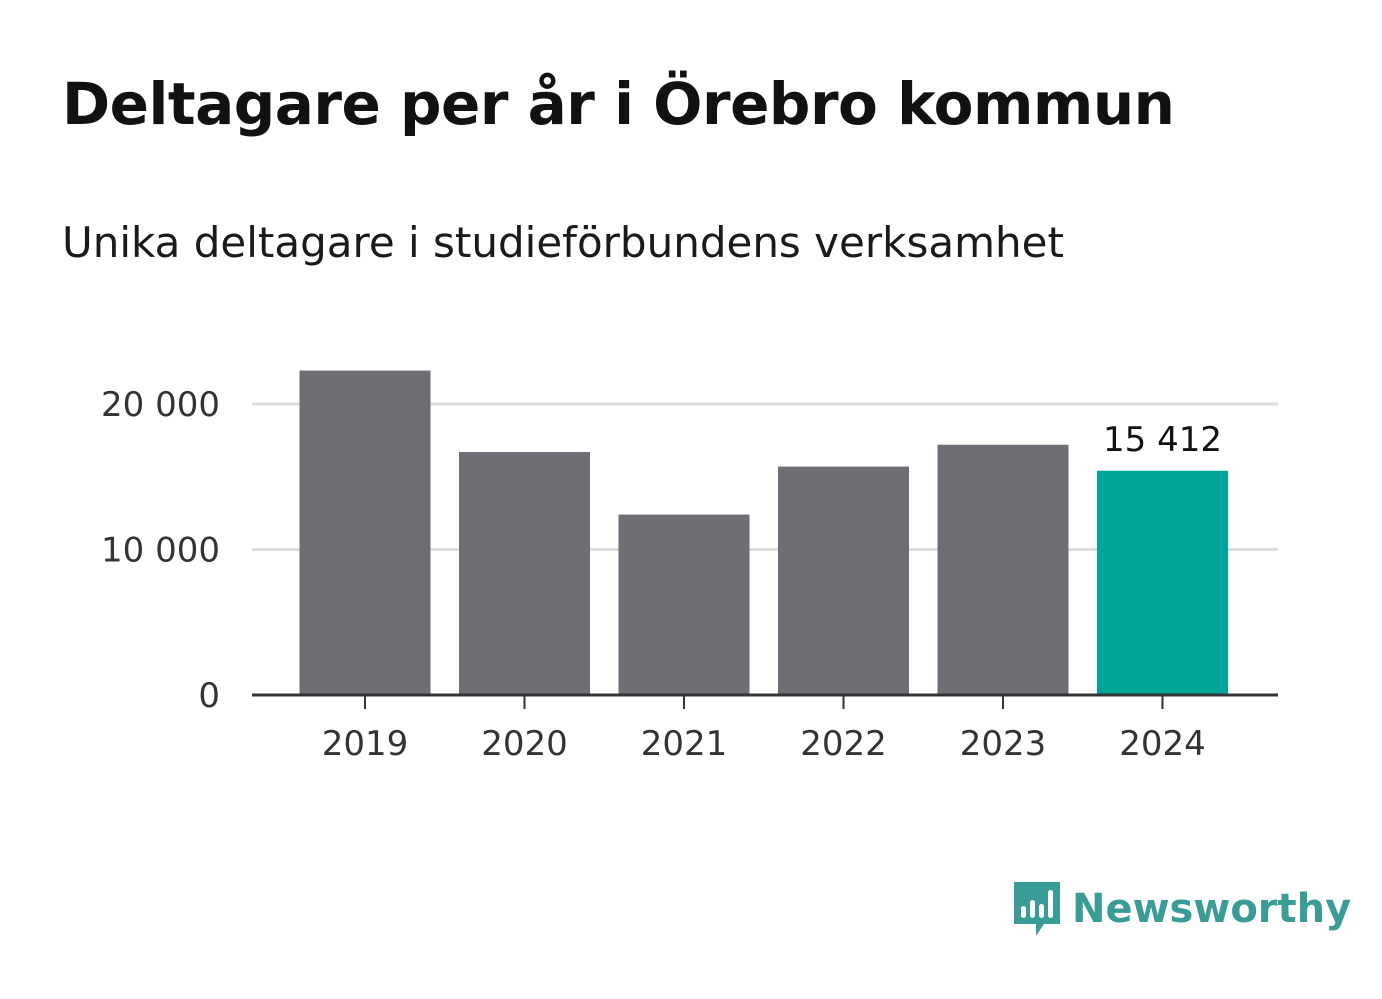 This screenshot has width=1382, height=999. I want to click on y-tick-label: 20 000, so click(160, 405).